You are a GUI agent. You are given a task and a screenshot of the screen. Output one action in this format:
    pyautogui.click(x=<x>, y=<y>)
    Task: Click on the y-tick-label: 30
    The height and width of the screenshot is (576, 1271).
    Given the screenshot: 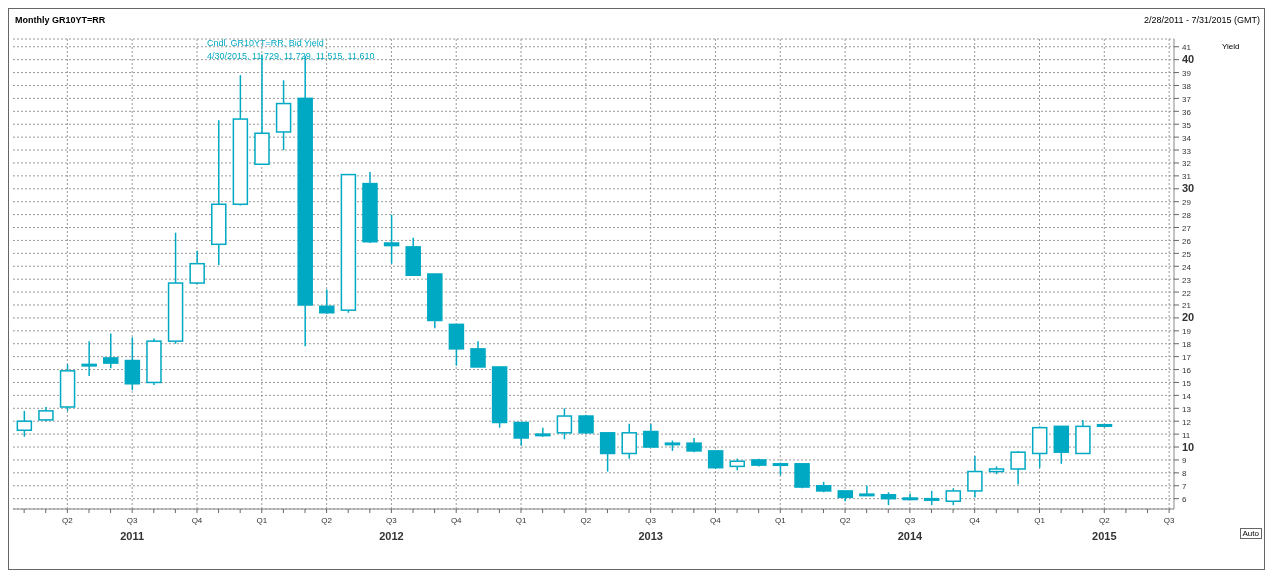 What is the action you would take?
    pyautogui.click(x=1188, y=188)
    